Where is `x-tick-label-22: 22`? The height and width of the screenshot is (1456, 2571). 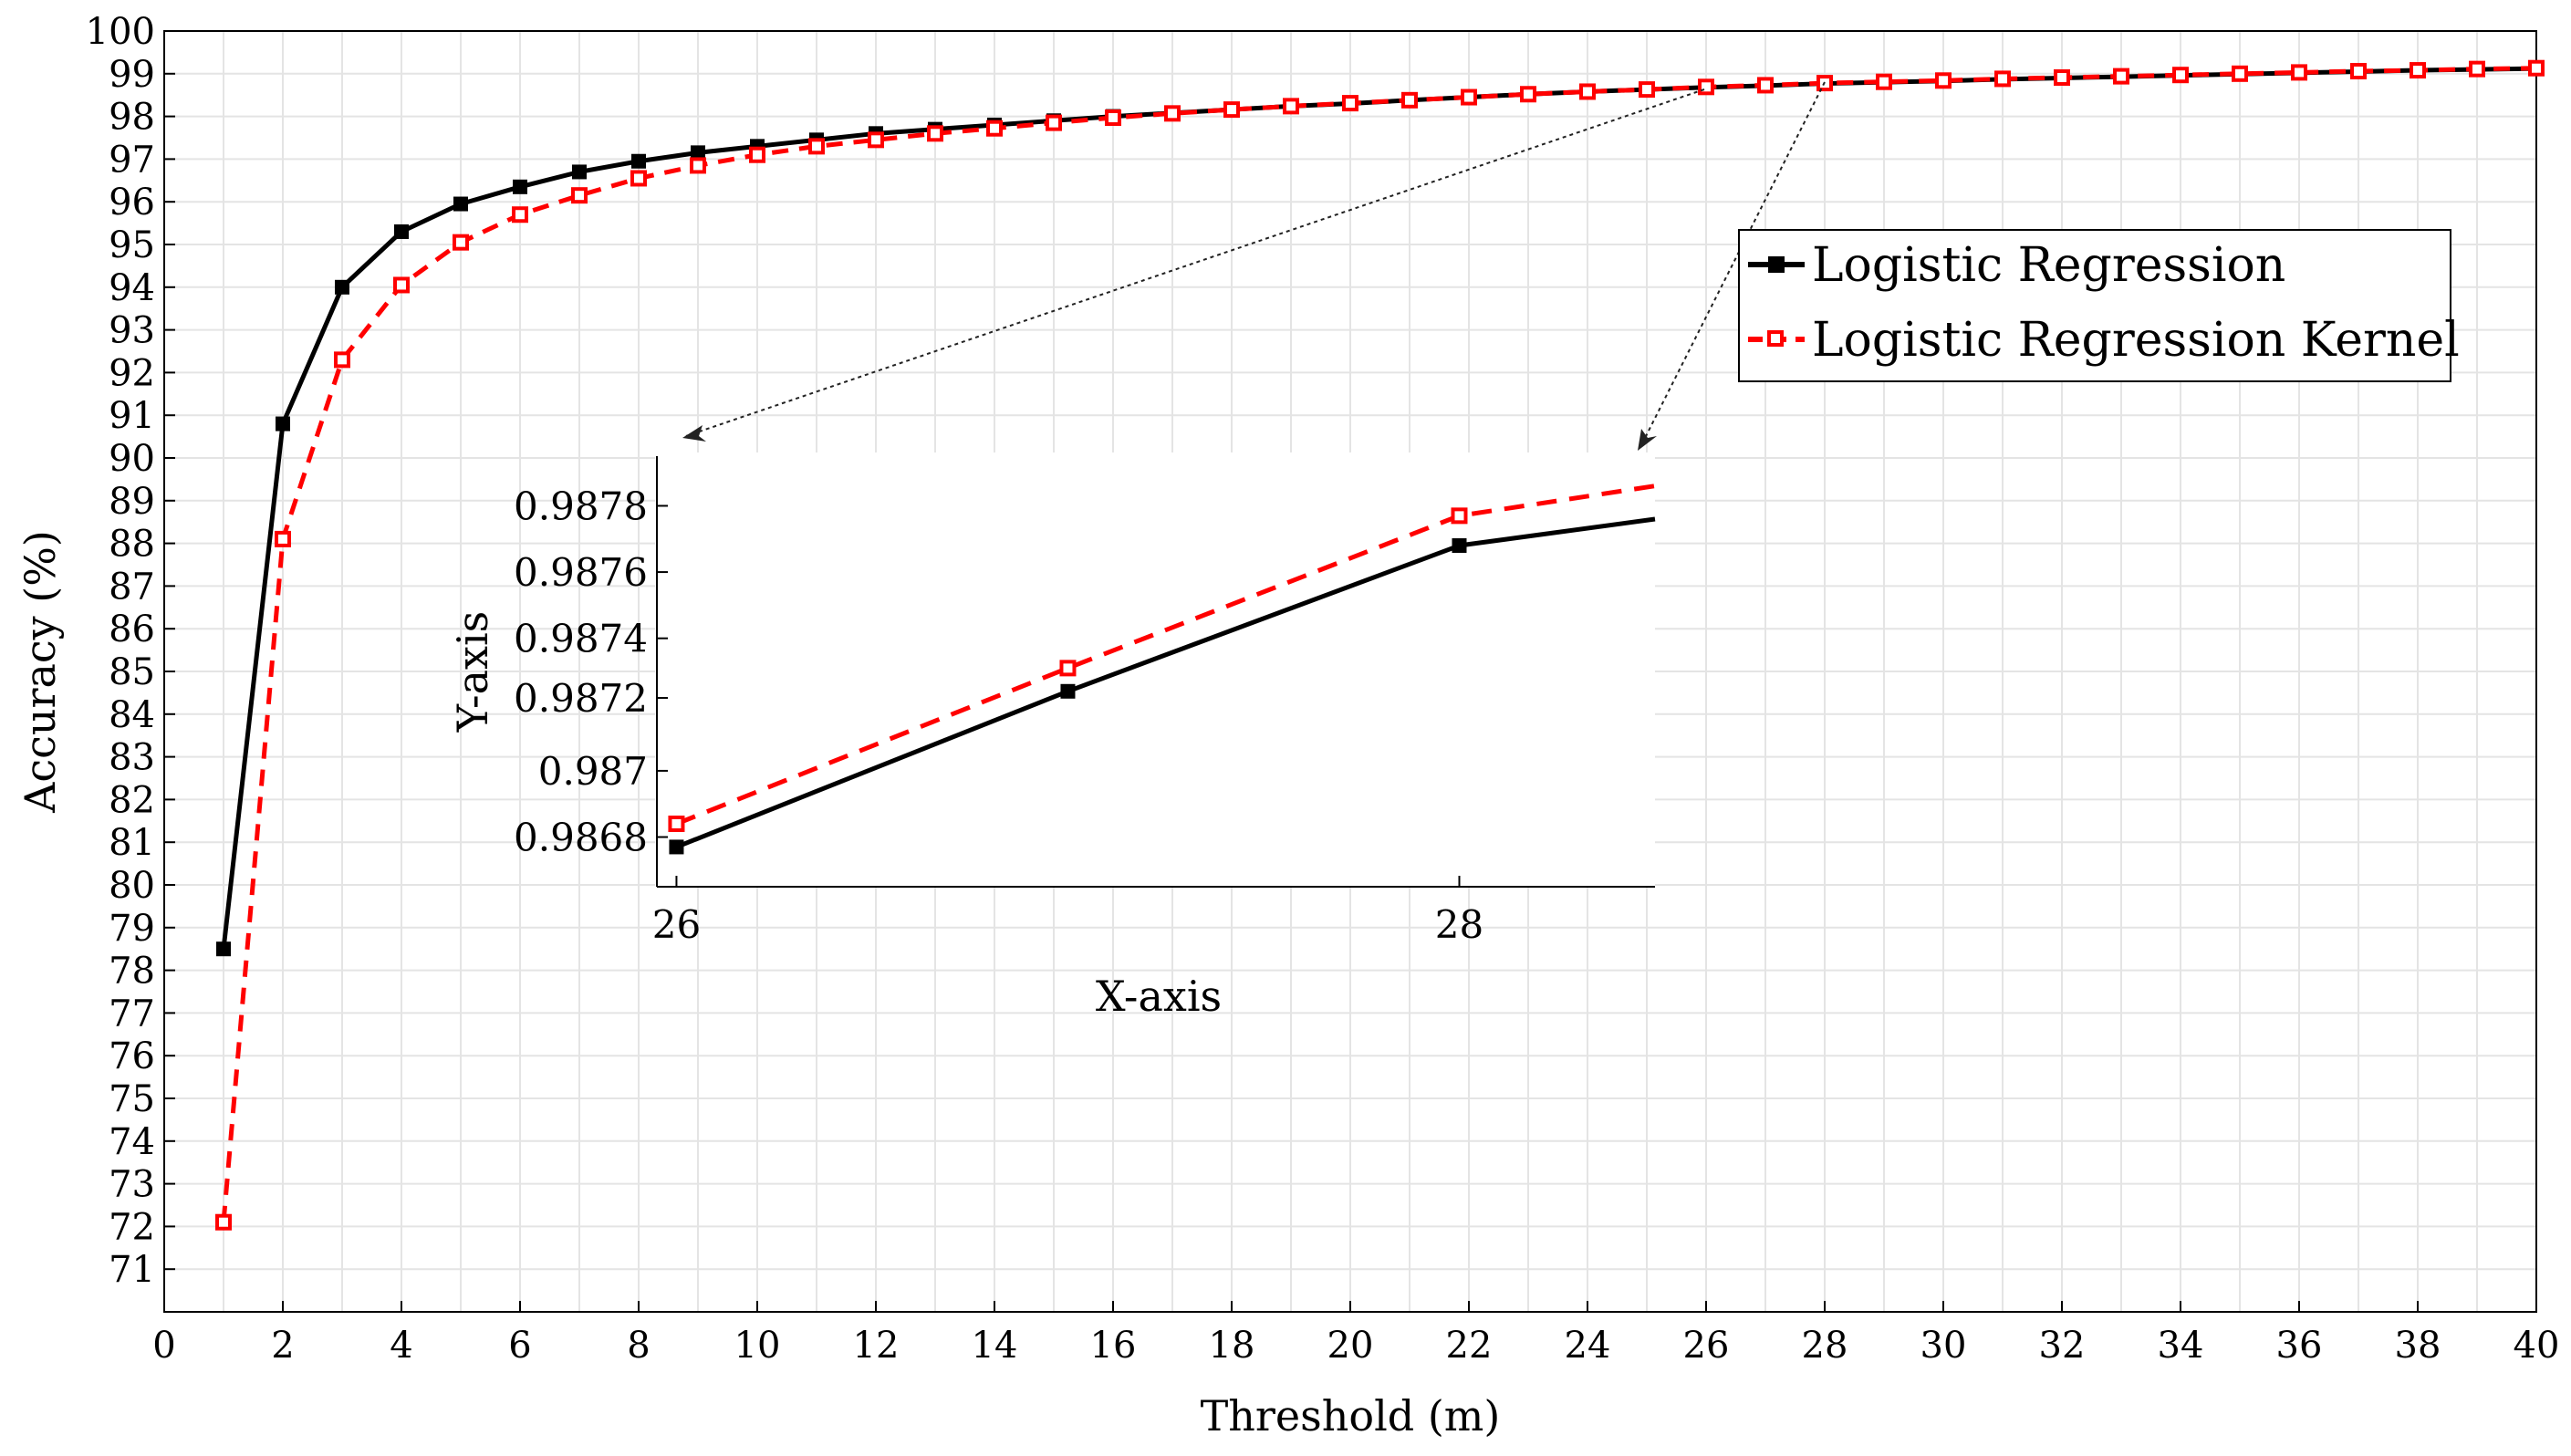 x-tick-label-22: 22 is located at coordinates (1469, 1346).